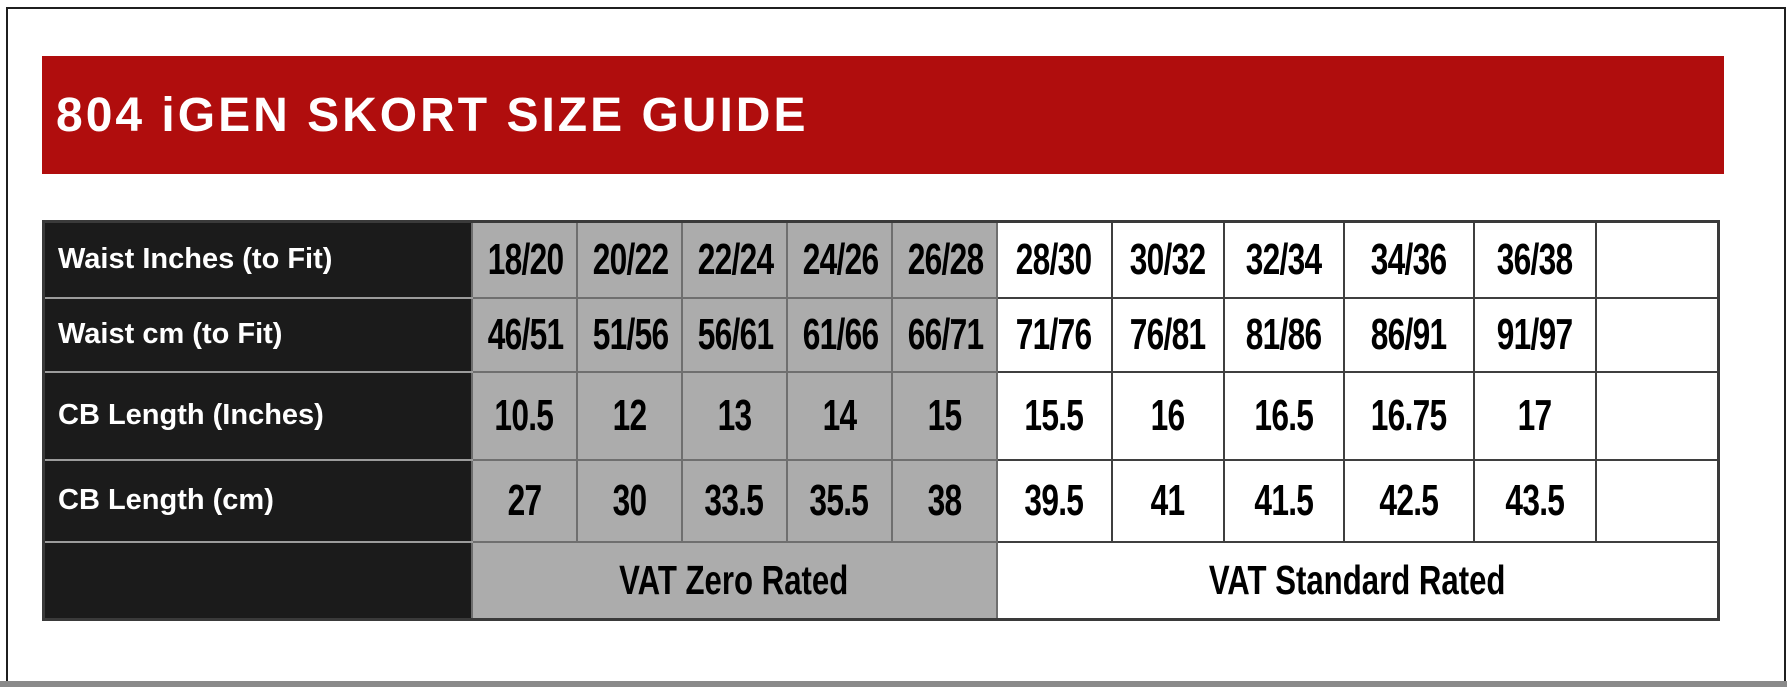  I want to click on size-value: 34/36, so click(1408, 259).